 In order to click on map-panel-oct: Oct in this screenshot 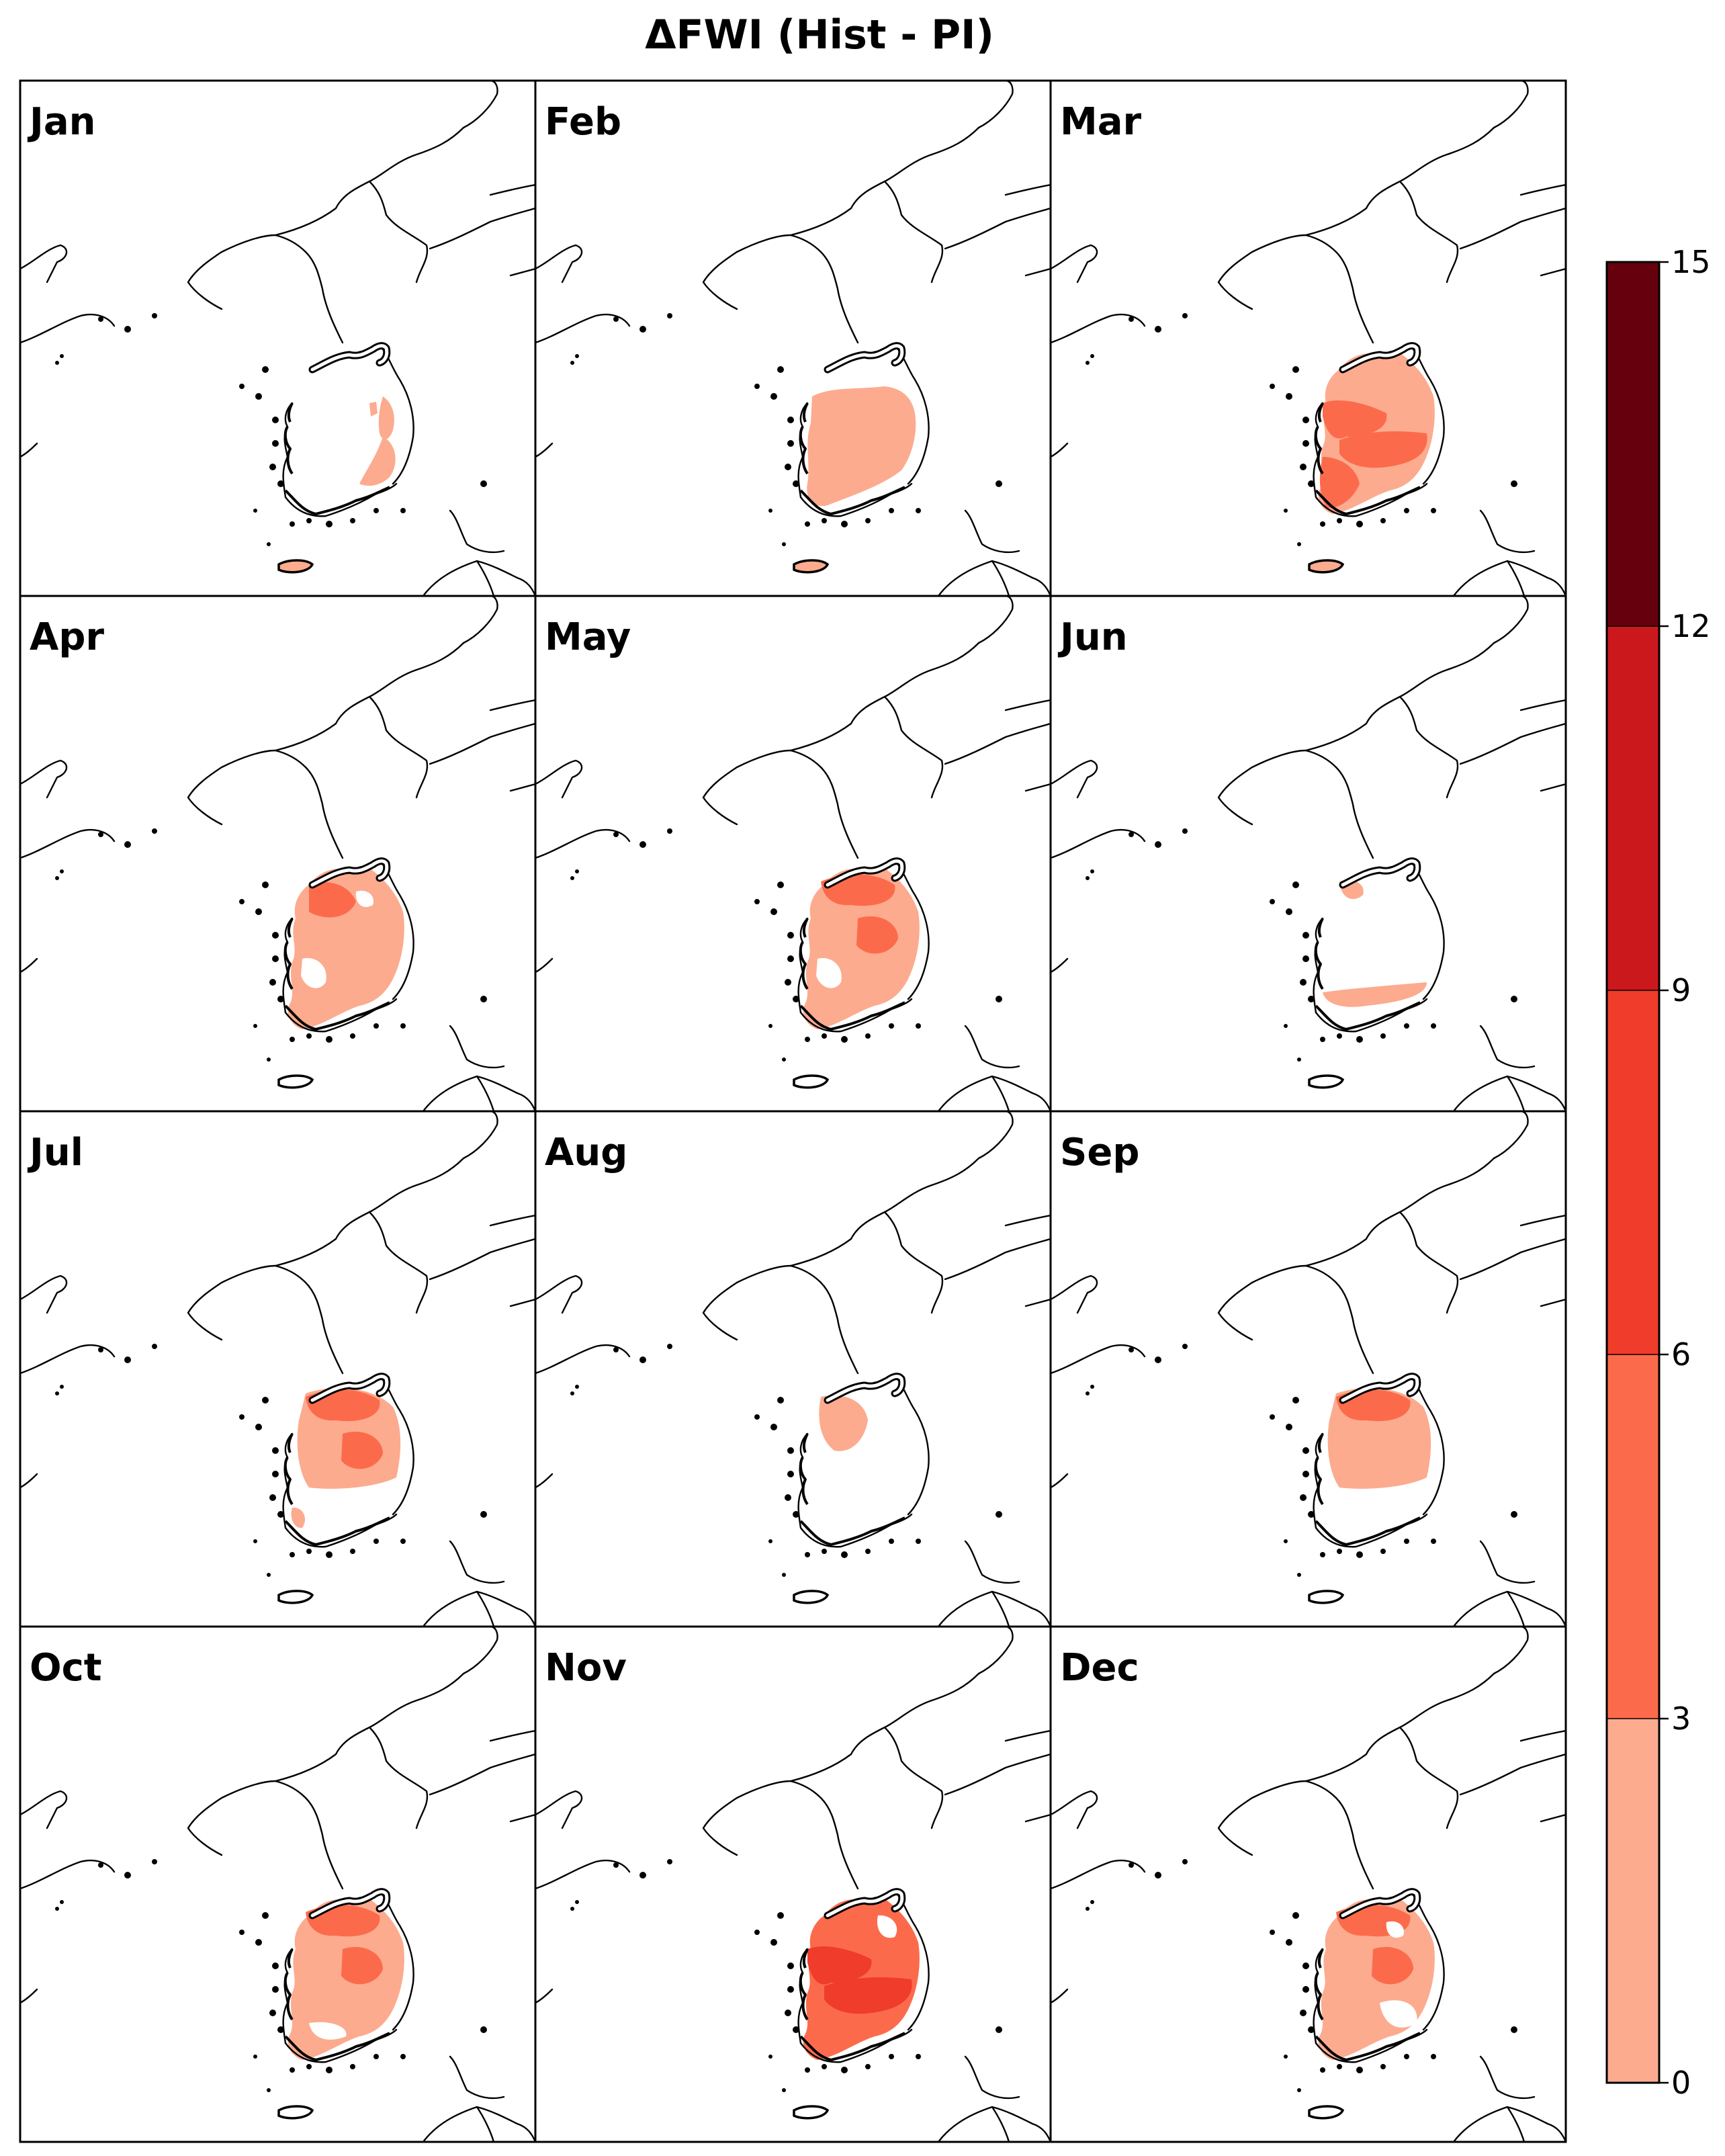, I will do `click(278, 1884)`.